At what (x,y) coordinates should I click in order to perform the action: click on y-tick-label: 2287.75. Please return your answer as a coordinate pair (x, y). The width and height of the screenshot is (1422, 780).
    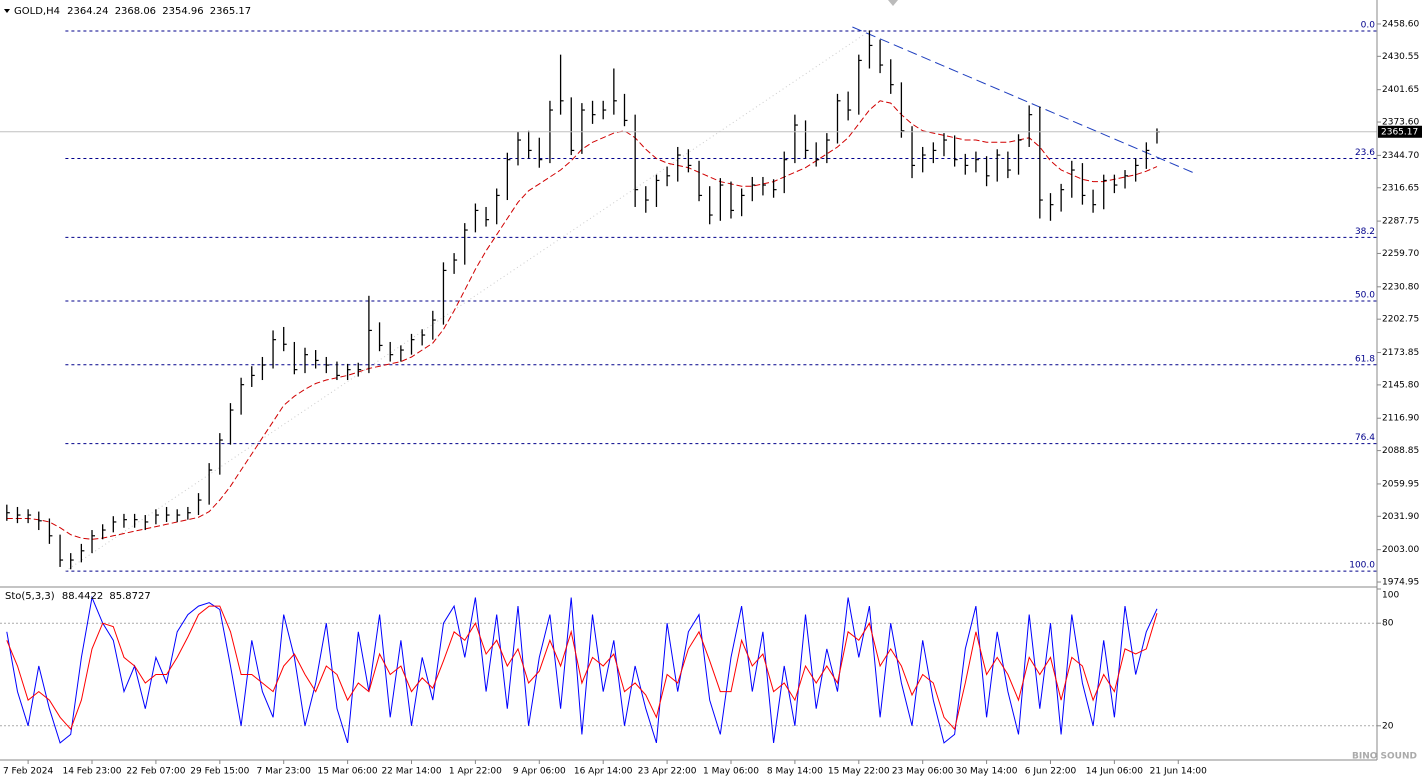
    Looking at the image, I should click on (1400, 222).